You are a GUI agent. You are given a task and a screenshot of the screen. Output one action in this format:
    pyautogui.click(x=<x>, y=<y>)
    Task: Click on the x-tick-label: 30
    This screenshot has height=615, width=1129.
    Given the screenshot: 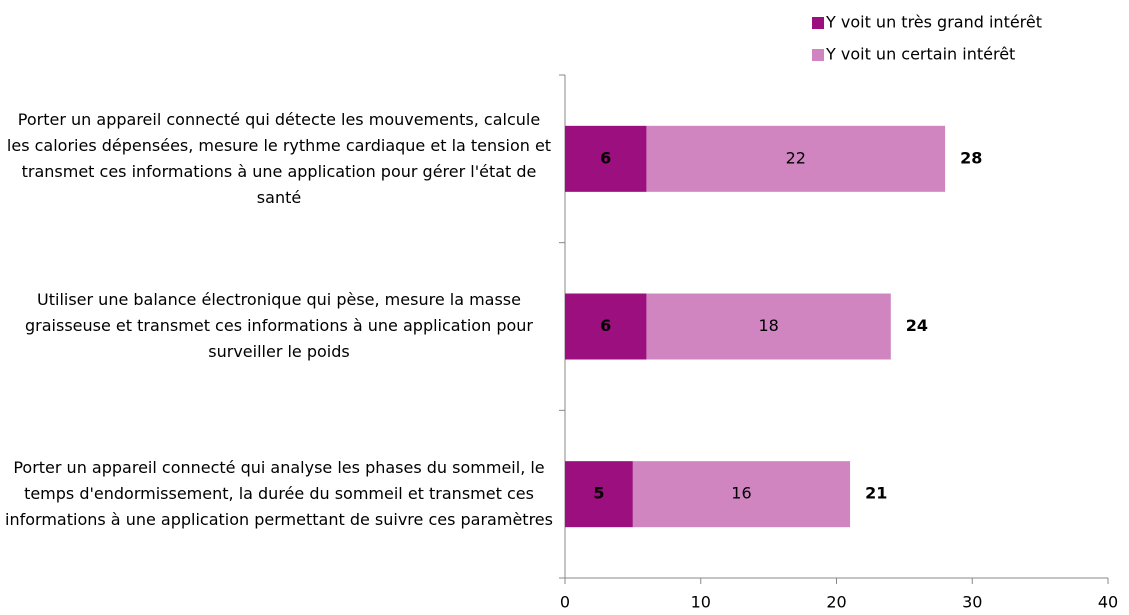 What is the action you would take?
    pyautogui.click(x=972, y=602)
    